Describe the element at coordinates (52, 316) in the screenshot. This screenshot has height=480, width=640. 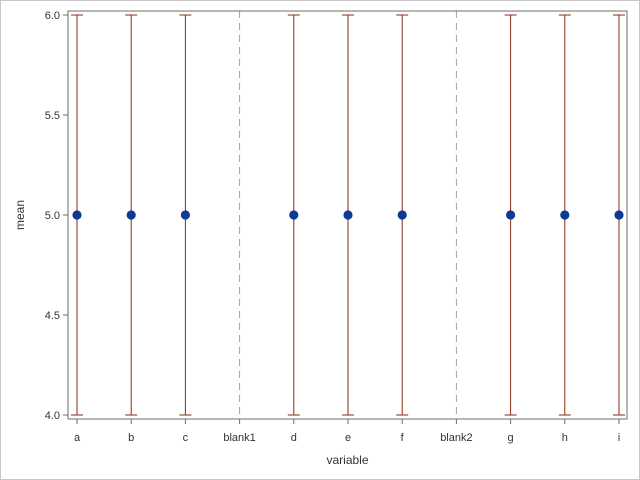
I see `y-tick-label: 4.5` at that location.